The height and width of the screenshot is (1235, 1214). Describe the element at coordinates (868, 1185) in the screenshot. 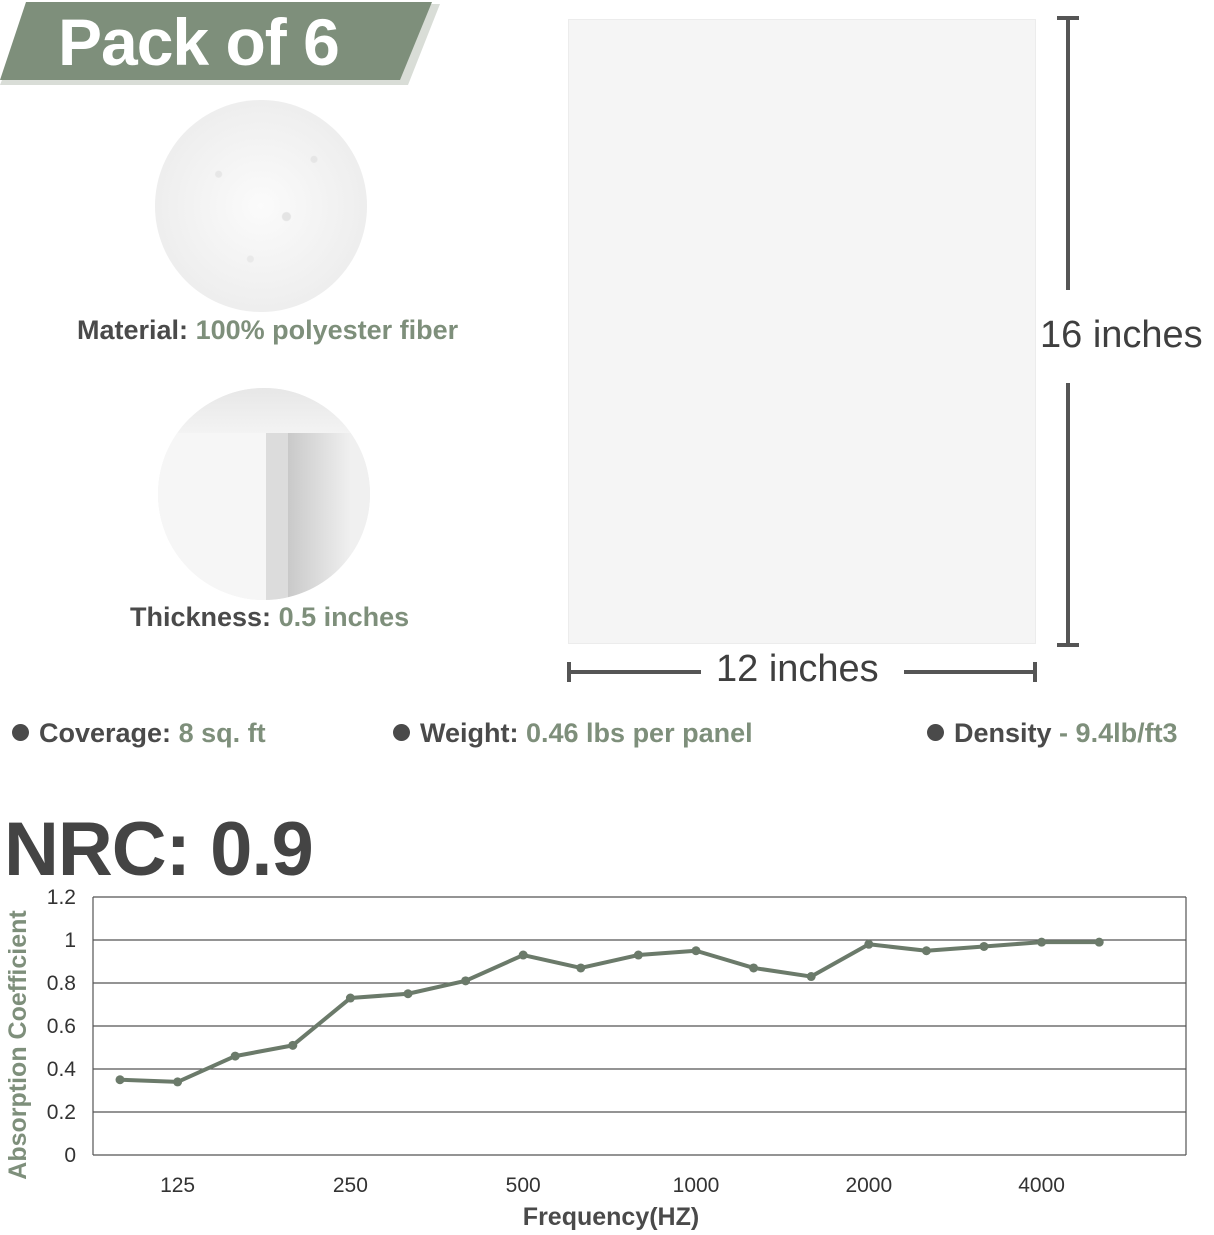

I see `chart-x-tick-label: 2000` at that location.